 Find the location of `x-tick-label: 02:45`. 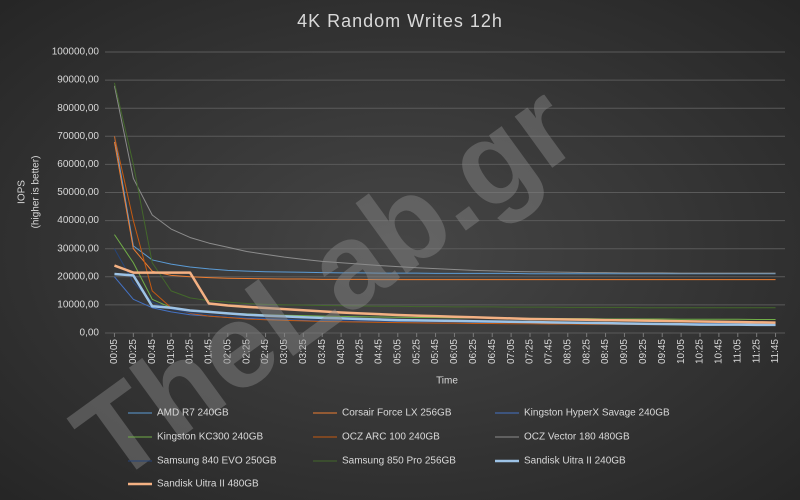

x-tick-label: 02:45 is located at coordinates (265, 351).